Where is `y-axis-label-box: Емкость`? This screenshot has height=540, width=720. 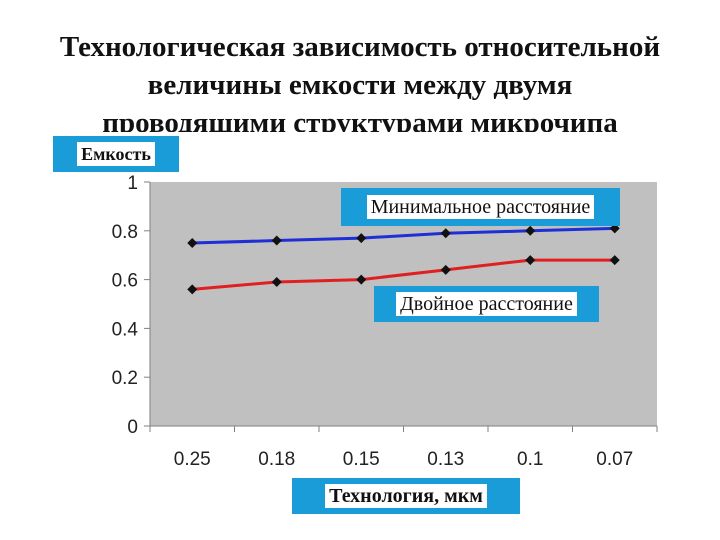
y-axis-label-box: Емкость is located at coordinates (116, 154).